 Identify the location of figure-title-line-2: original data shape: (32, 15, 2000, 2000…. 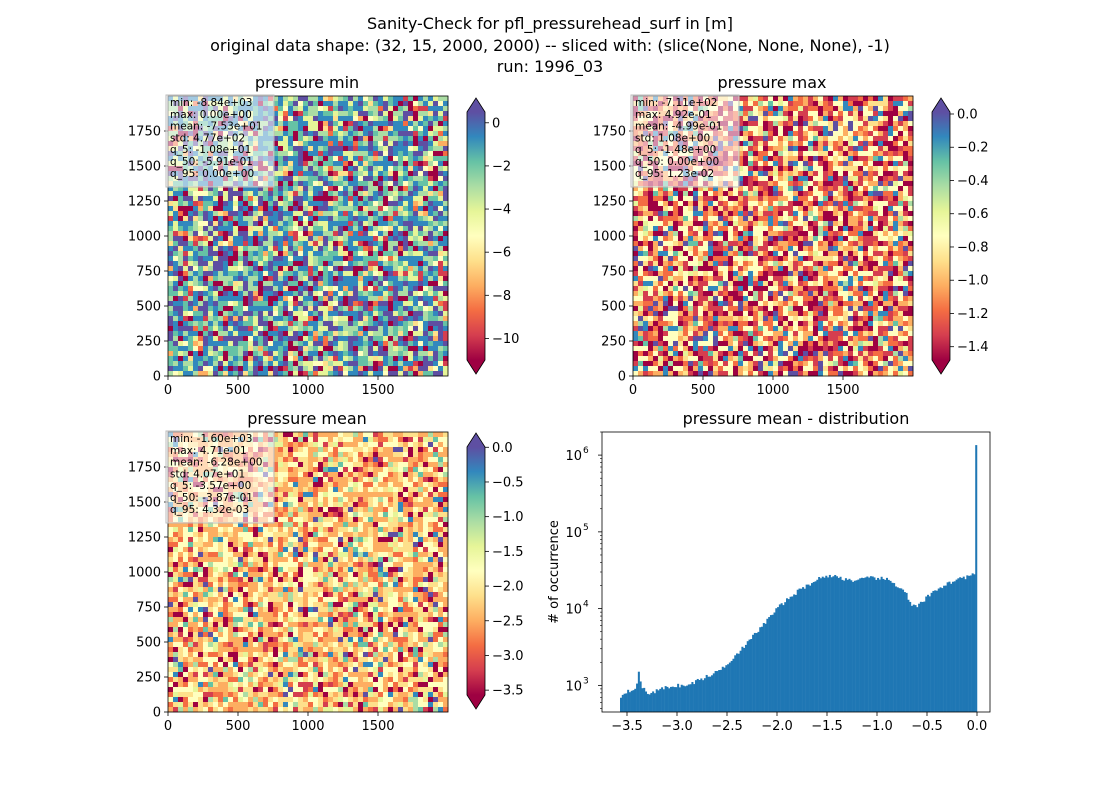
(550, 45).